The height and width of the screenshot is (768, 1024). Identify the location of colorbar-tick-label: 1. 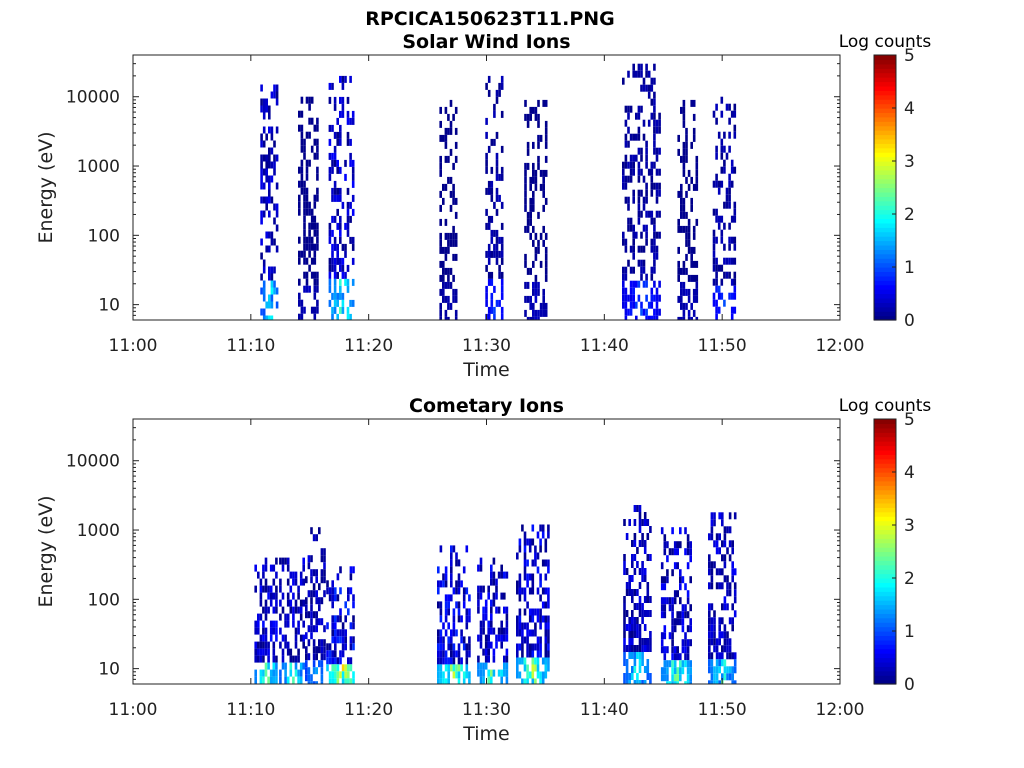
(909, 268).